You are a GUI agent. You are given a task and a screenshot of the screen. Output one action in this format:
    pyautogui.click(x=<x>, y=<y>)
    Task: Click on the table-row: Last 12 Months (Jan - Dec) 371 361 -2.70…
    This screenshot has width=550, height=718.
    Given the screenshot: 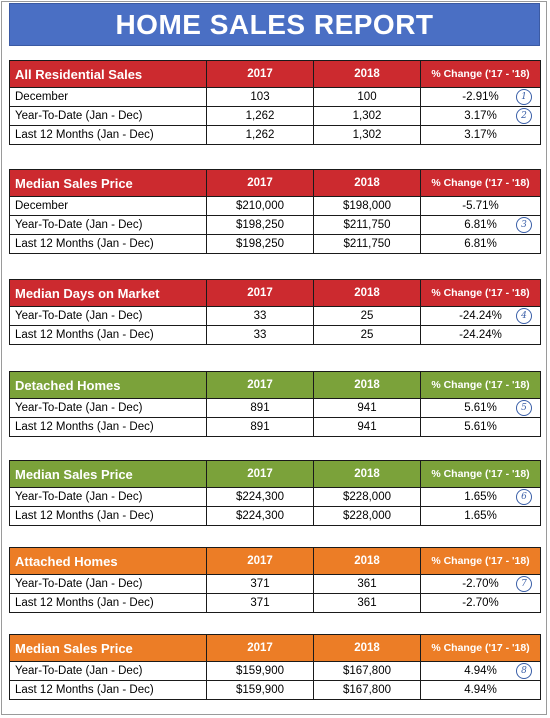 What is the action you would take?
    pyautogui.click(x=275, y=603)
    